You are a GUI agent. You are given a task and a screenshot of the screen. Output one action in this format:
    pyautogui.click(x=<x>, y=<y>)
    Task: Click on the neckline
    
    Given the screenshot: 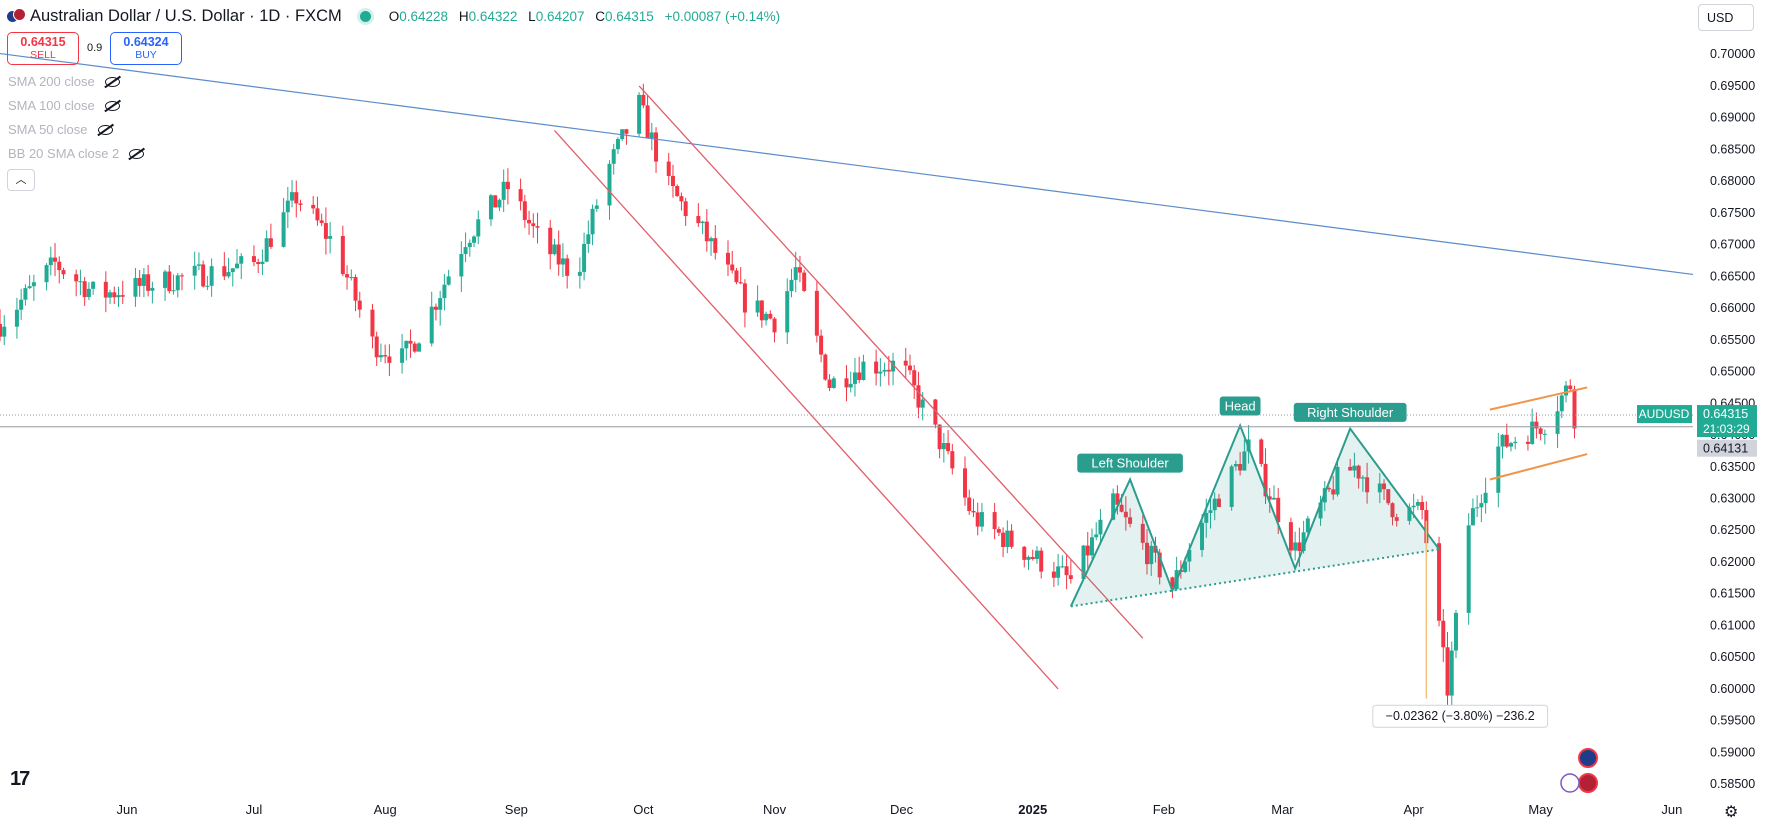 What is the action you would take?
    pyautogui.click(x=1255, y=578)
    